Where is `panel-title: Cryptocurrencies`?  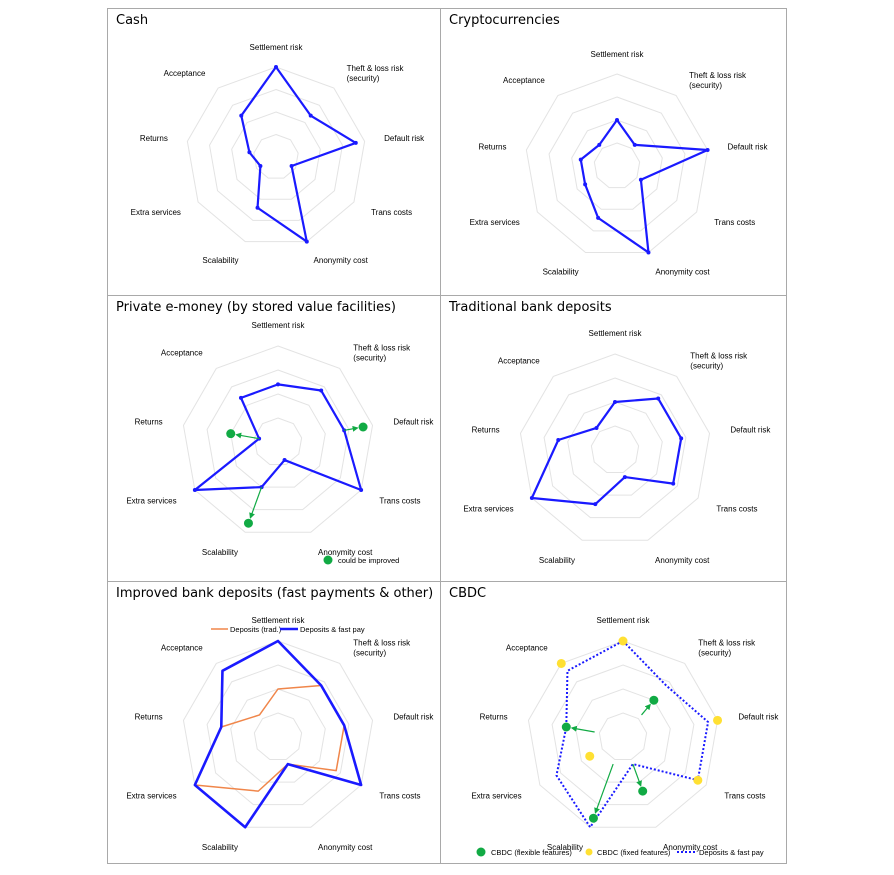
panel-title: Cryptocurrencies is located at coordinates (504, 20).